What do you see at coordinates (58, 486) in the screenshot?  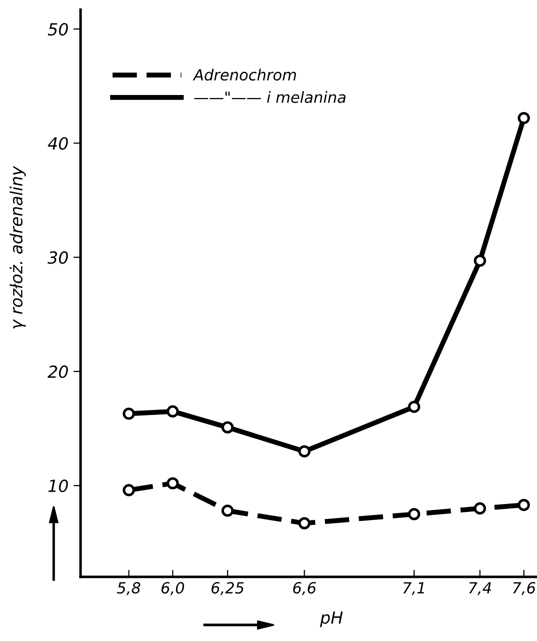 I see `y-tick-label: 10` at bounding box center [58, 486].